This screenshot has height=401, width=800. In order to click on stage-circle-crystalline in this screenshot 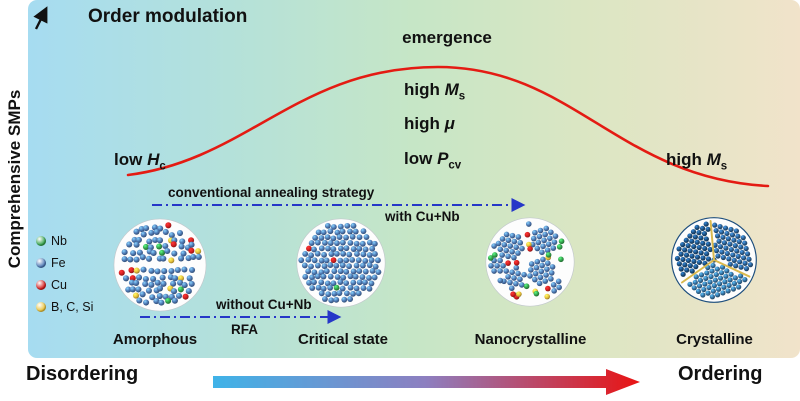, I will do `click(714, 260)`.